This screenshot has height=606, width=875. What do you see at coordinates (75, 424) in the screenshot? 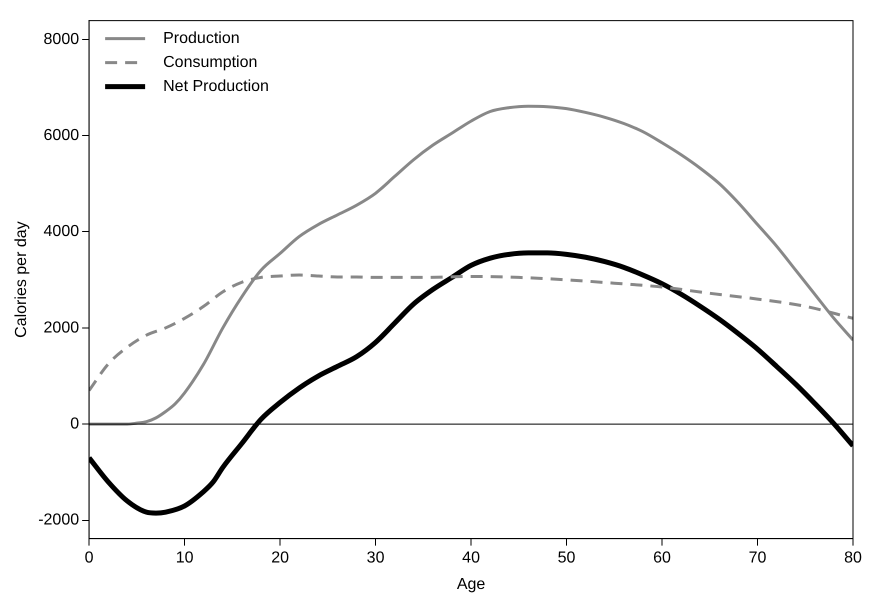
I see `y-tick-label: 0` at bounding box center [75, 424].